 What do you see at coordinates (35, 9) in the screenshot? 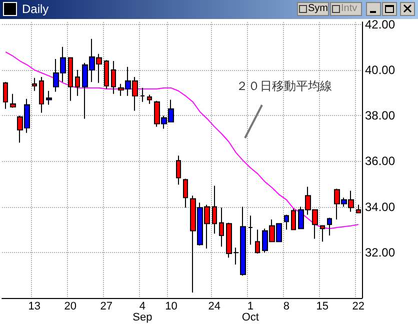
I see `chart-title: Daily` at bounding box center [35, 9].